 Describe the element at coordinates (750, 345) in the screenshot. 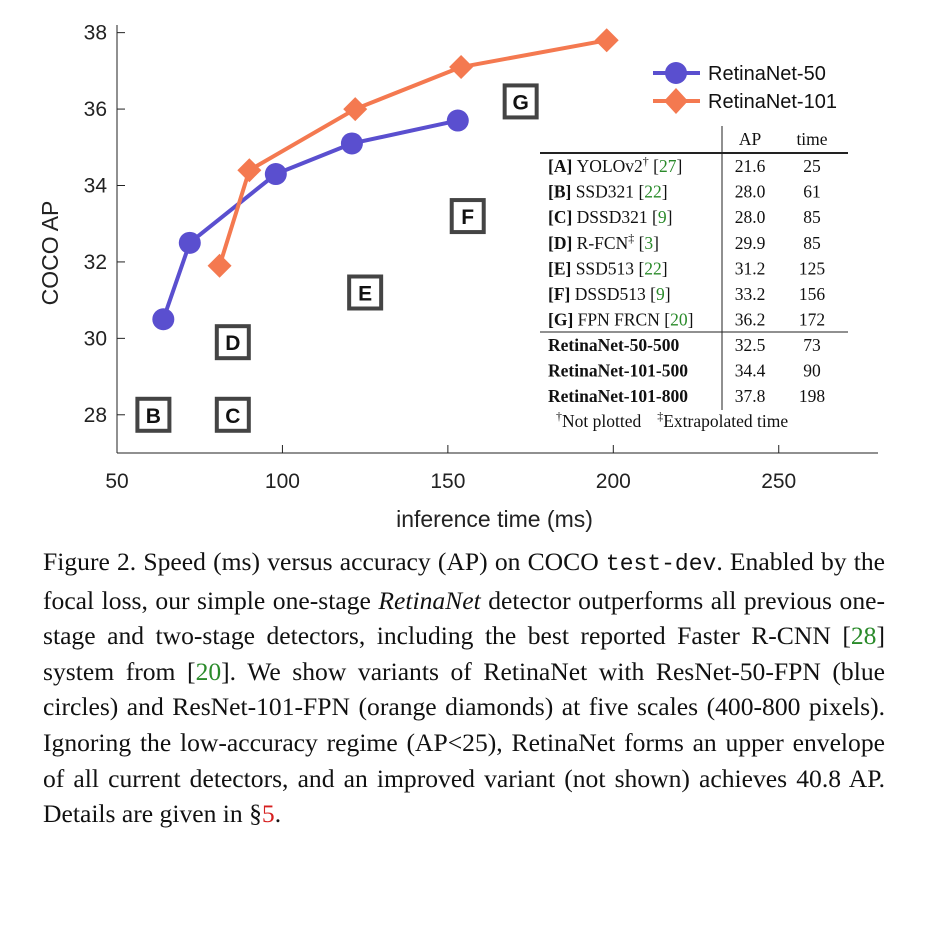

I see `table-retina-row-ap: 32.5` at that location.